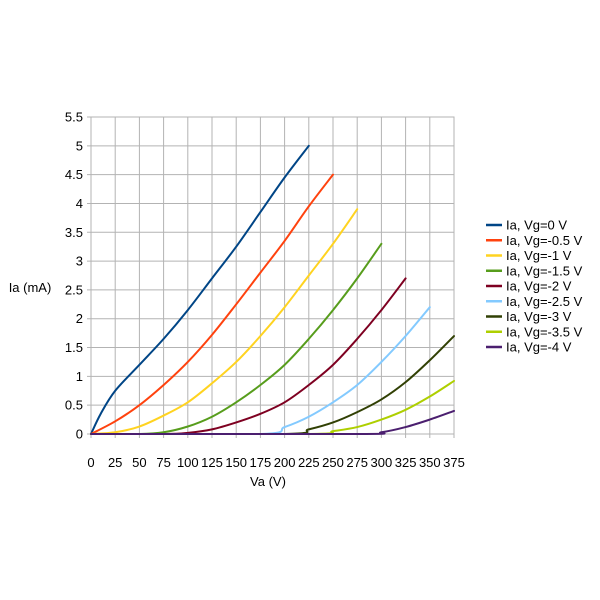 This screenshot has height=600, width=600. I want to click on x-tick-label: 75, so click(163, 462).